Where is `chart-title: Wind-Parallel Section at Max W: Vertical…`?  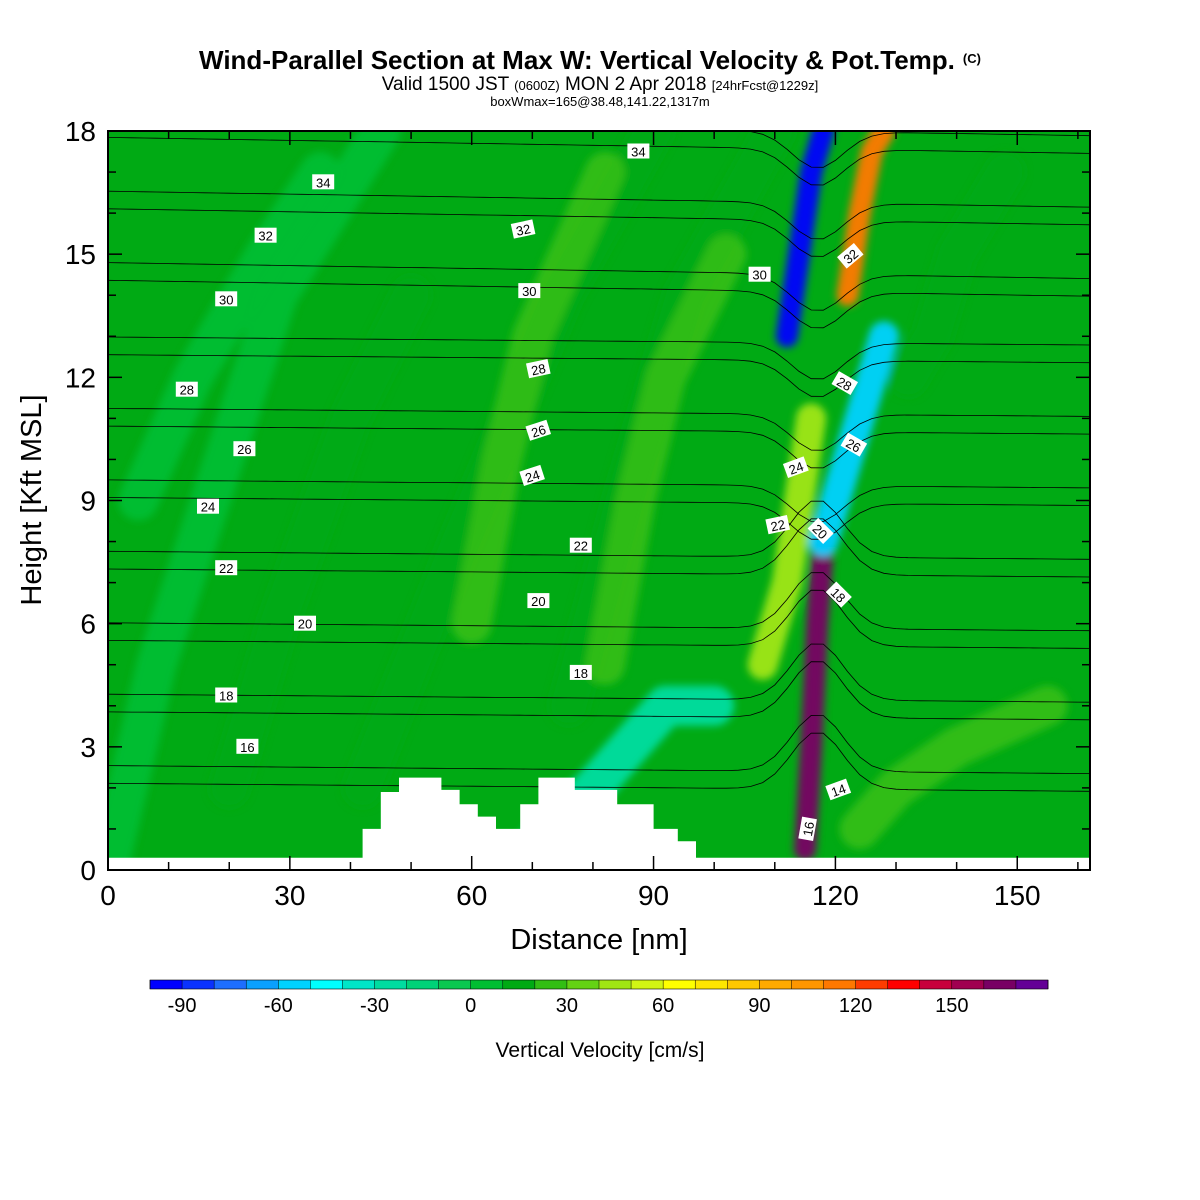 chart-title: Wind-Parallel Section at Max W: Vertical… is located at coordinates (590, 60).